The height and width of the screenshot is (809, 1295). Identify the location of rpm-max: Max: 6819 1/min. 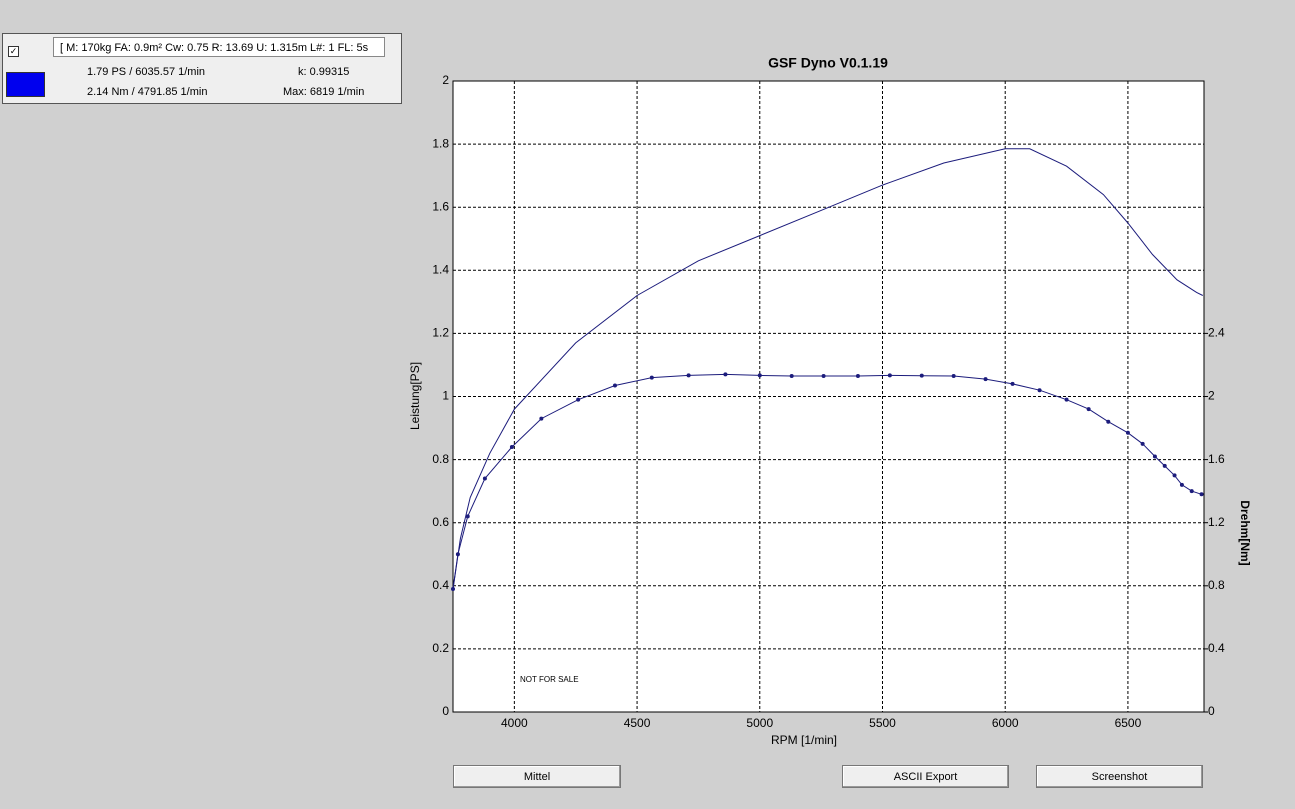
(324, 92).